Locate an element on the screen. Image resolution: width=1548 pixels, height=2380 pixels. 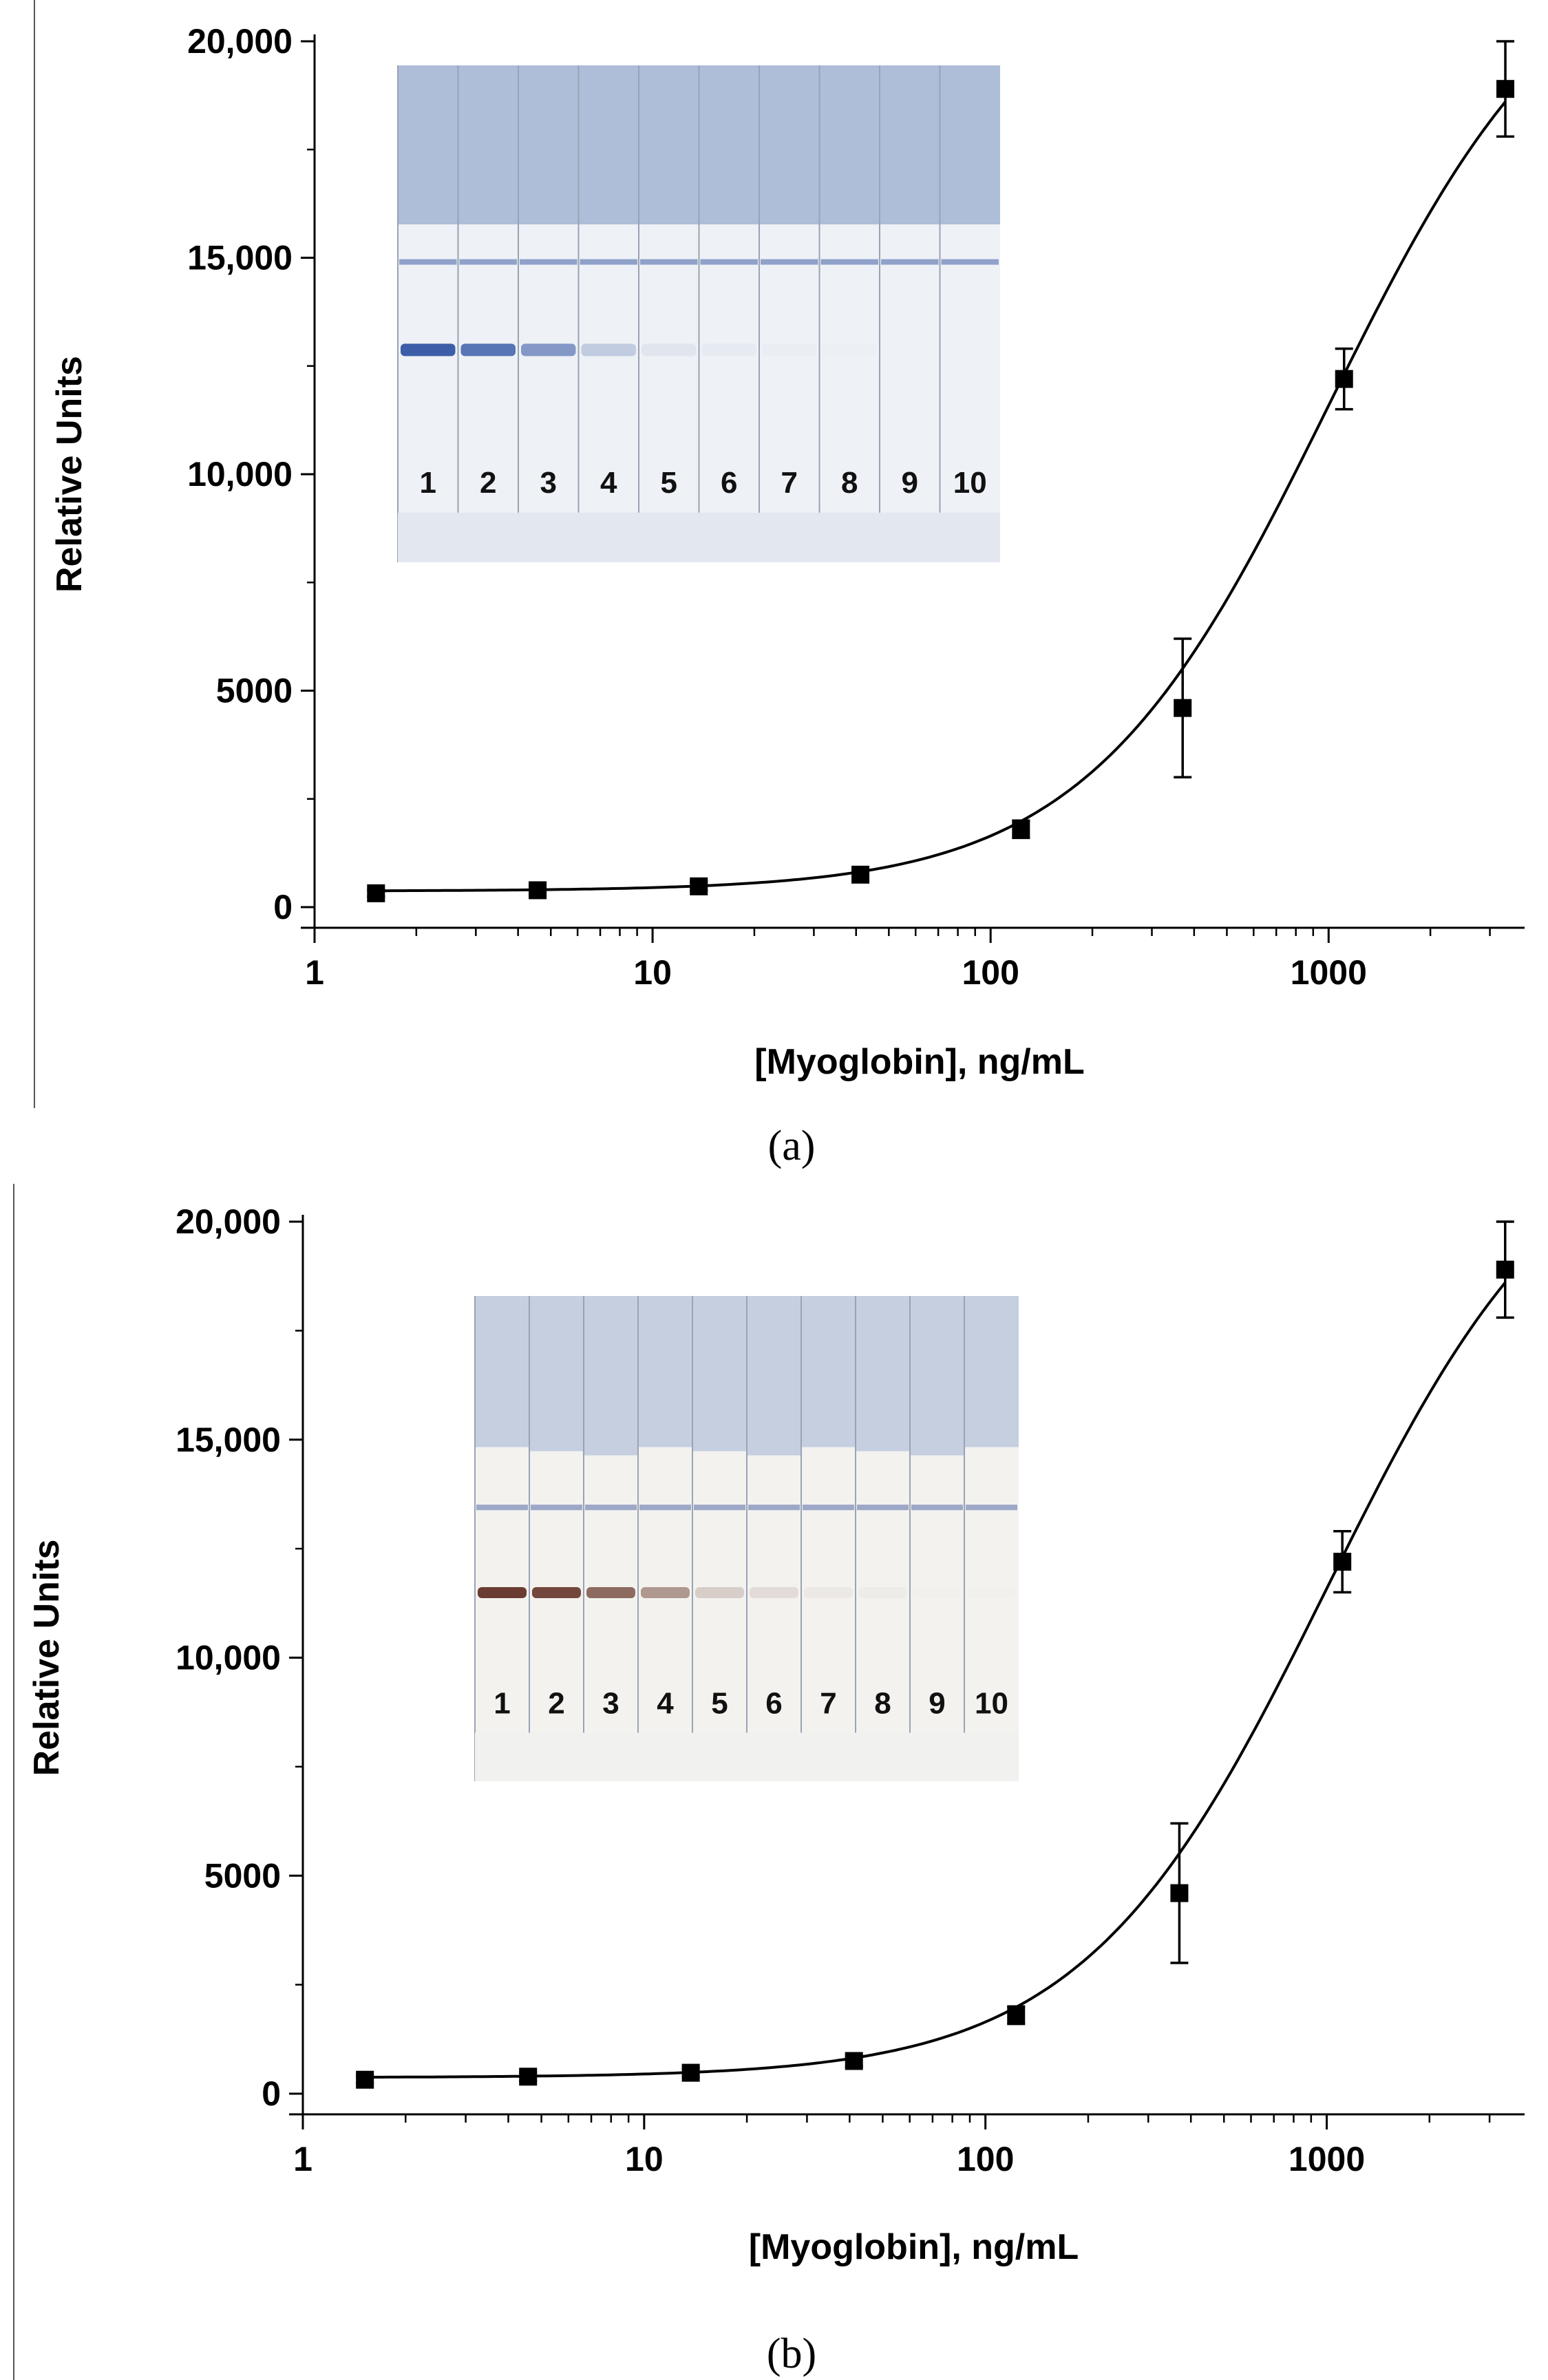
strip-4: 4 is located at coordinates (664, 1538).